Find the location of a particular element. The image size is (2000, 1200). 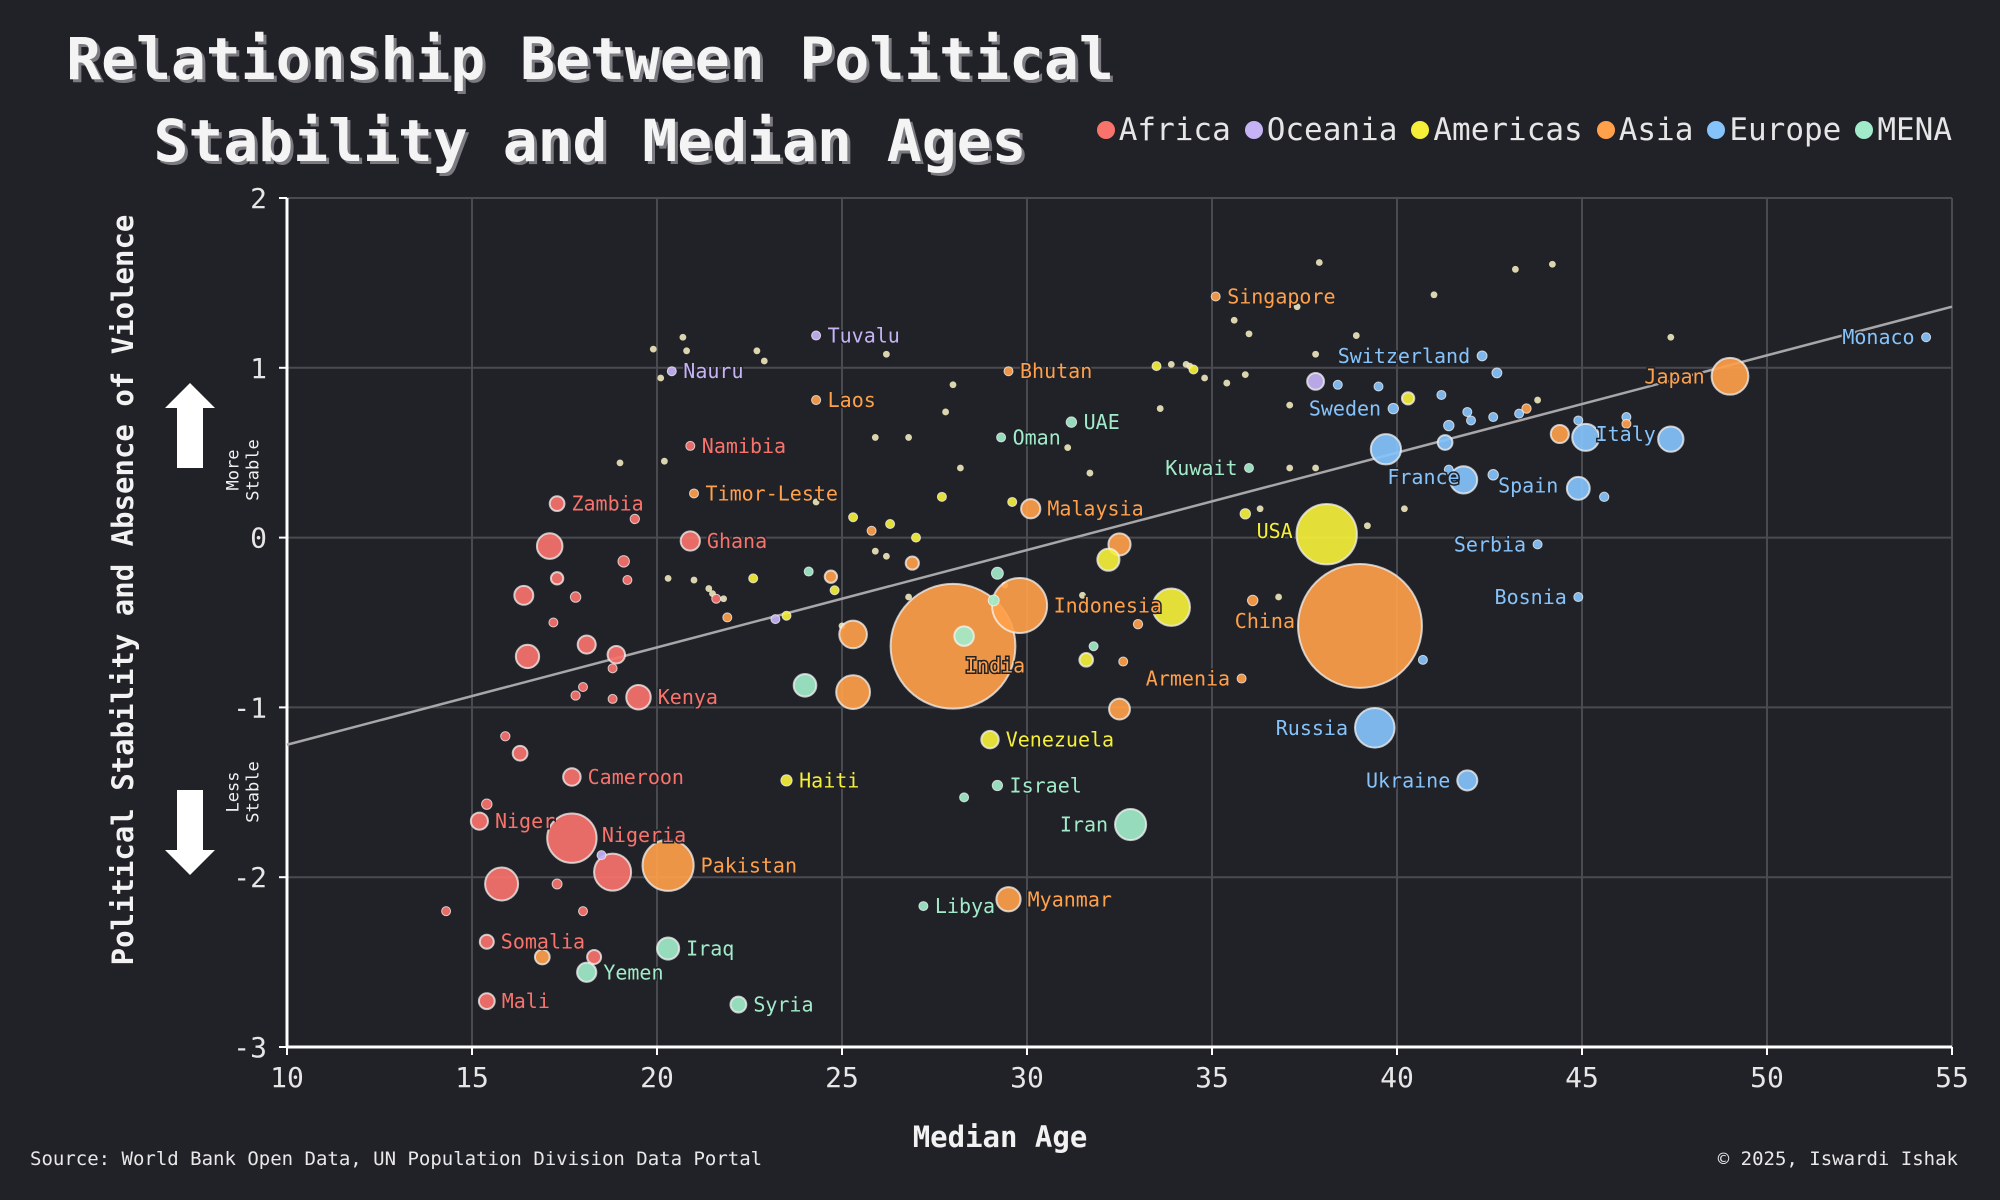

bubble-mali is located at coordinates (486, 1001).